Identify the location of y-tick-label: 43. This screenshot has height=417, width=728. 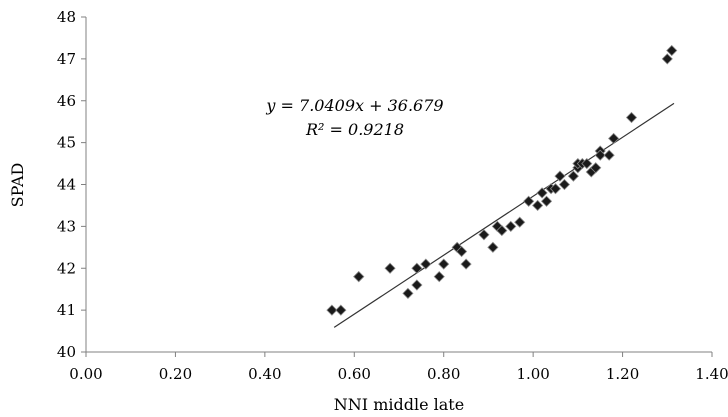
(66, 226).